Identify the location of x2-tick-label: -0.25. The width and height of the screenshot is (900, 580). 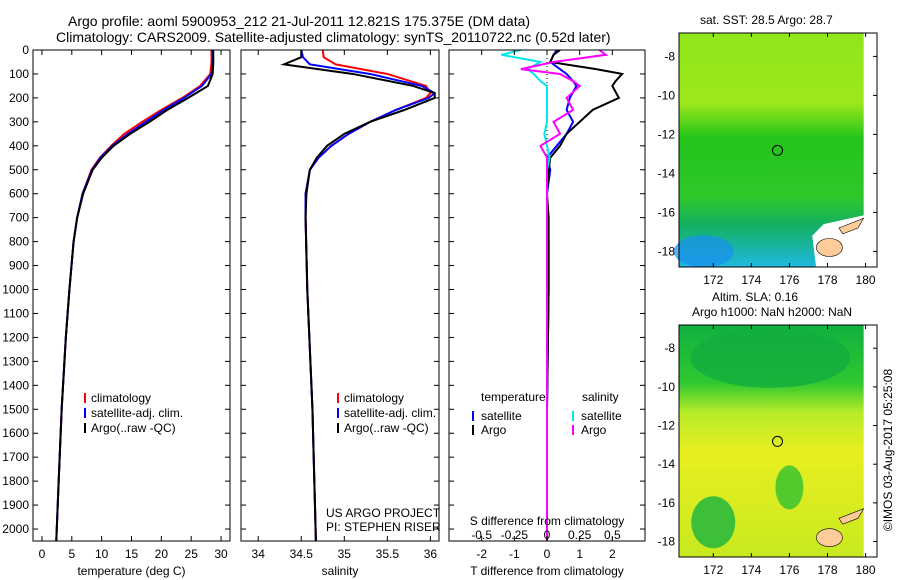
(515, 535).